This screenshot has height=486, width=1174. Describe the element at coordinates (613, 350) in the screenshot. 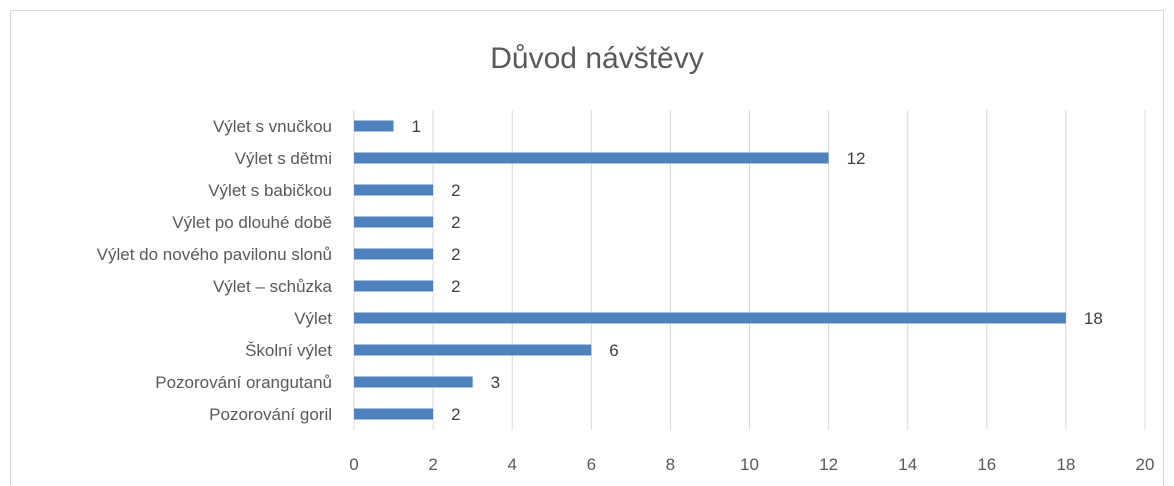

I see `data-label-8: 6` at that location.